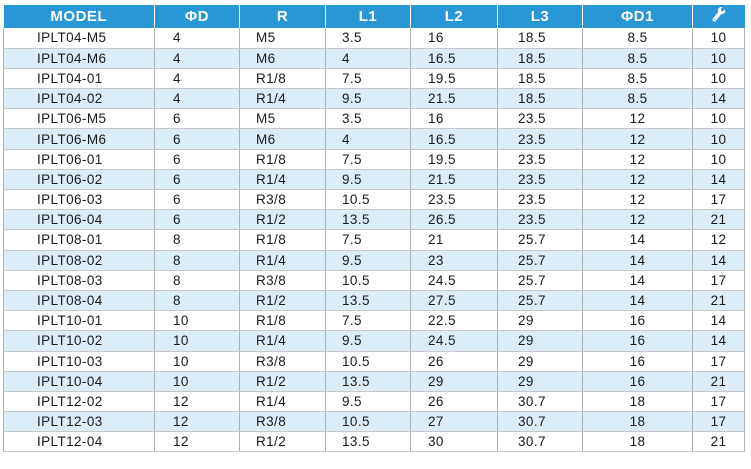 The height and width of the screenshot is (469, 751). I want to click on cell-l2: 21, so click(454, 240).